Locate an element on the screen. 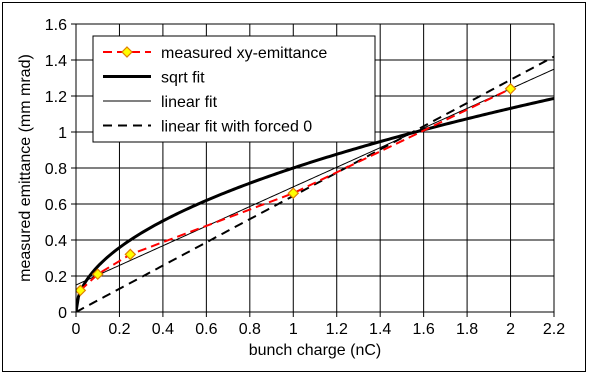 This screenshot has width=590, height=376. legend-item: linear fit is located at coordinates (160, 102).